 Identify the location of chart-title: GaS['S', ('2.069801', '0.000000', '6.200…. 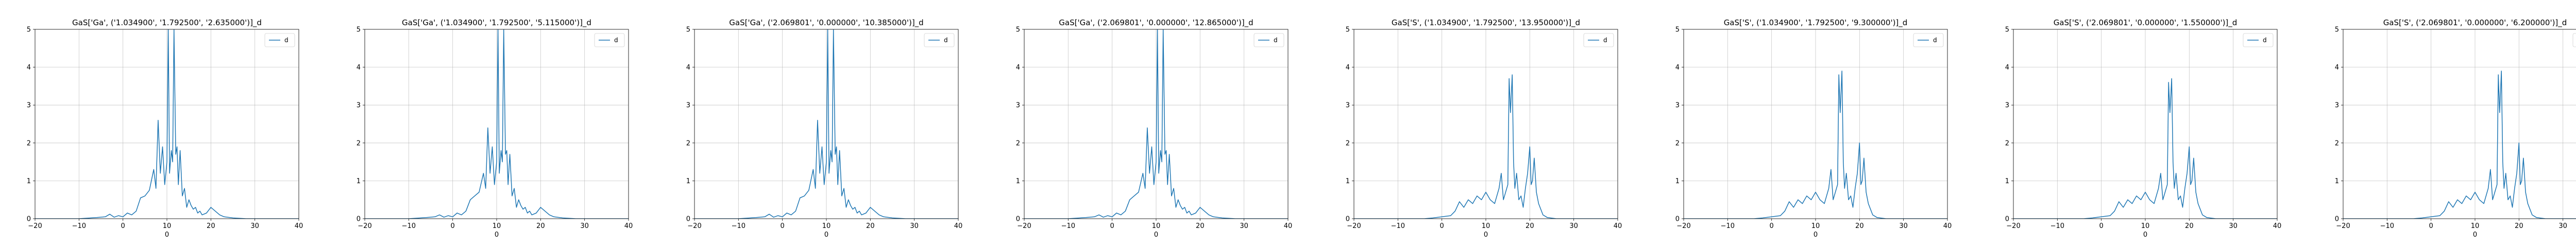
(2475, 23).